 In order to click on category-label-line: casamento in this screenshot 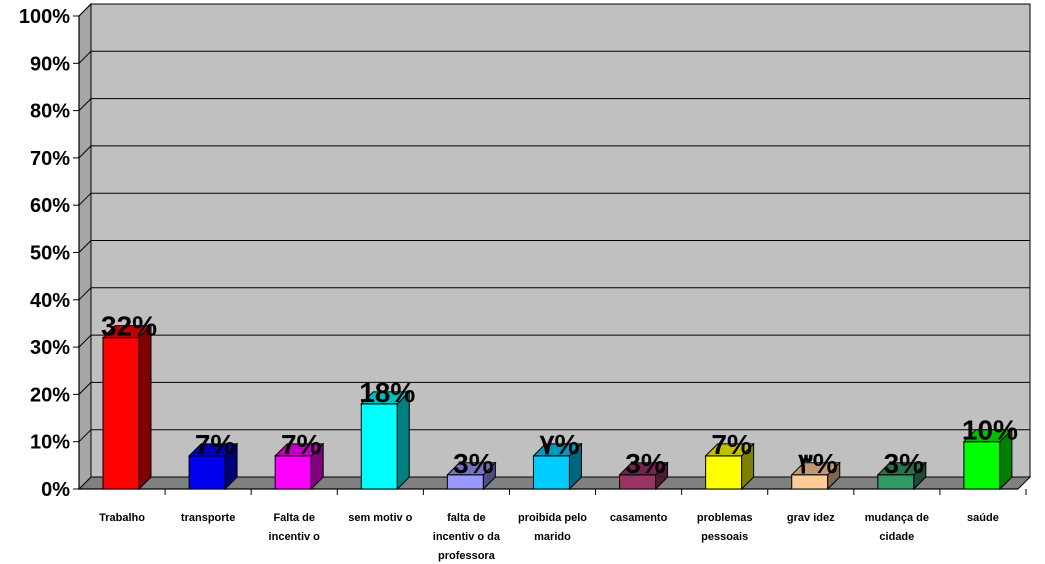, I will do `click(639, 518)`.